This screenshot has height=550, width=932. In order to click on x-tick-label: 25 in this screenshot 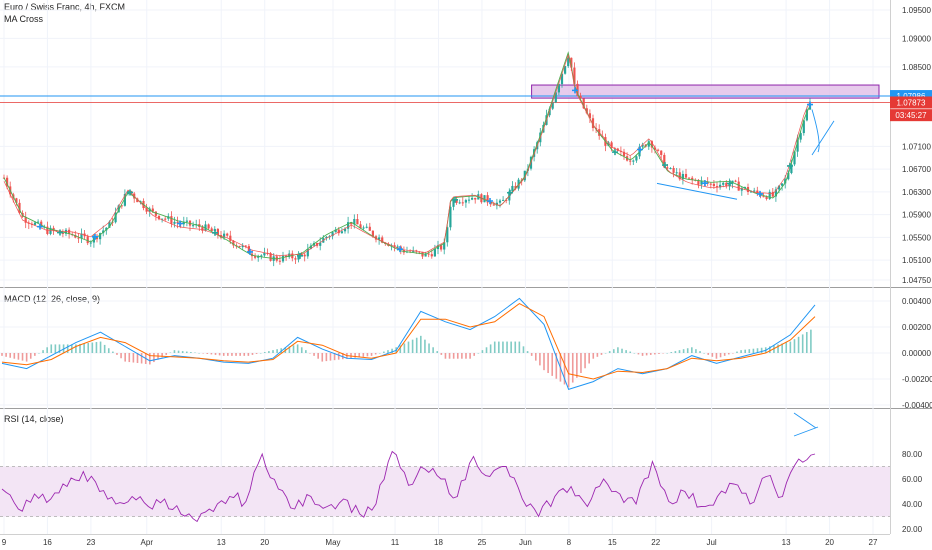, I will do `click(481, 542)`.